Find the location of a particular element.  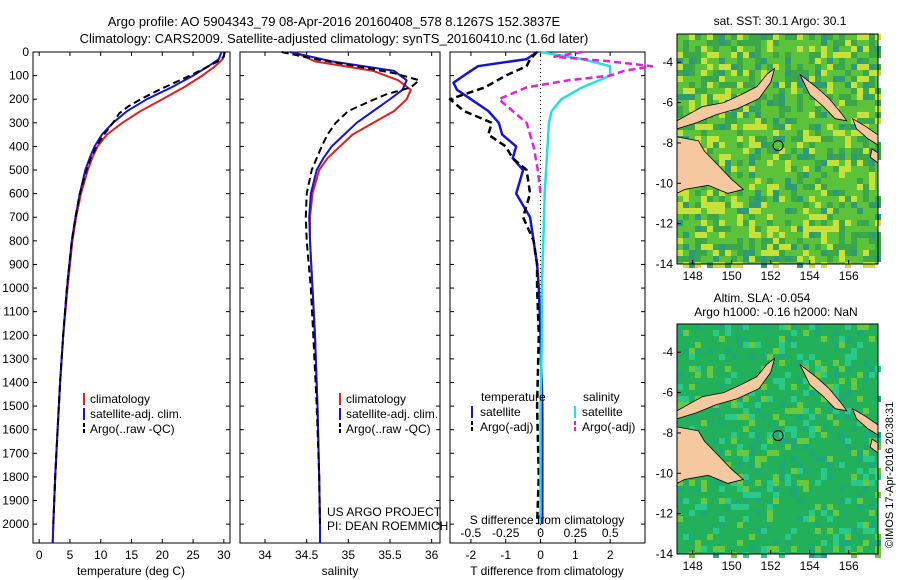

project-line-1: US ARGO PROJECT is located at coordinates (384, 512).